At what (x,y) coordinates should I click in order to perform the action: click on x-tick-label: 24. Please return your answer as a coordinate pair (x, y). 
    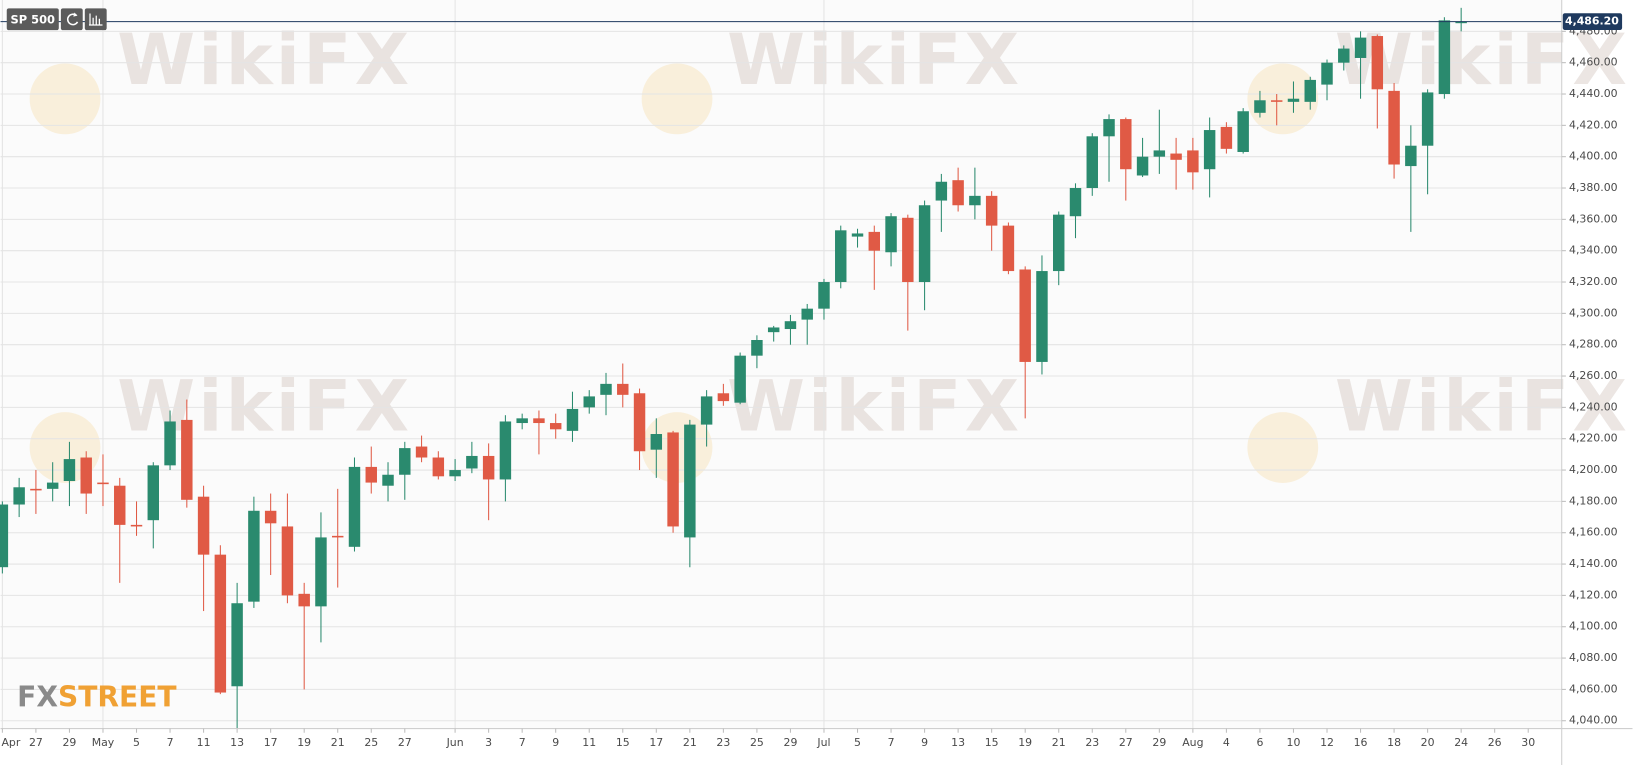
    Looking at the image, I should click on (1461, 742).